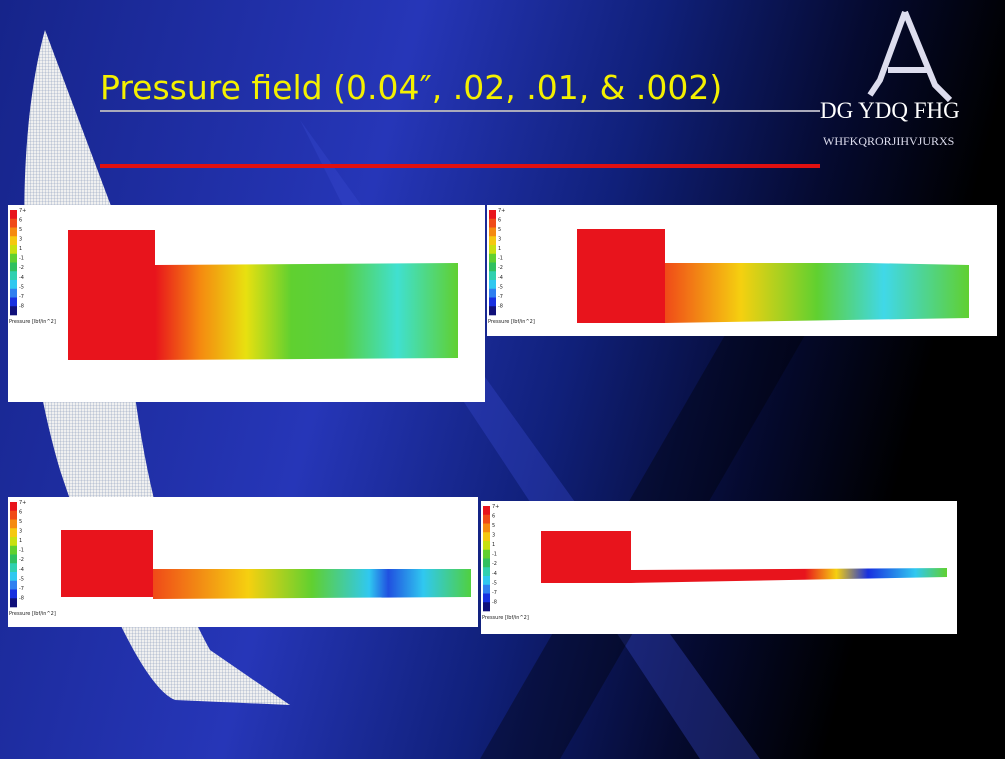 The height and width of the screenshot is (759, 1005). I want to click on logo-tagline: WHFKQRORJIHVJURXS, so click(889, 141).